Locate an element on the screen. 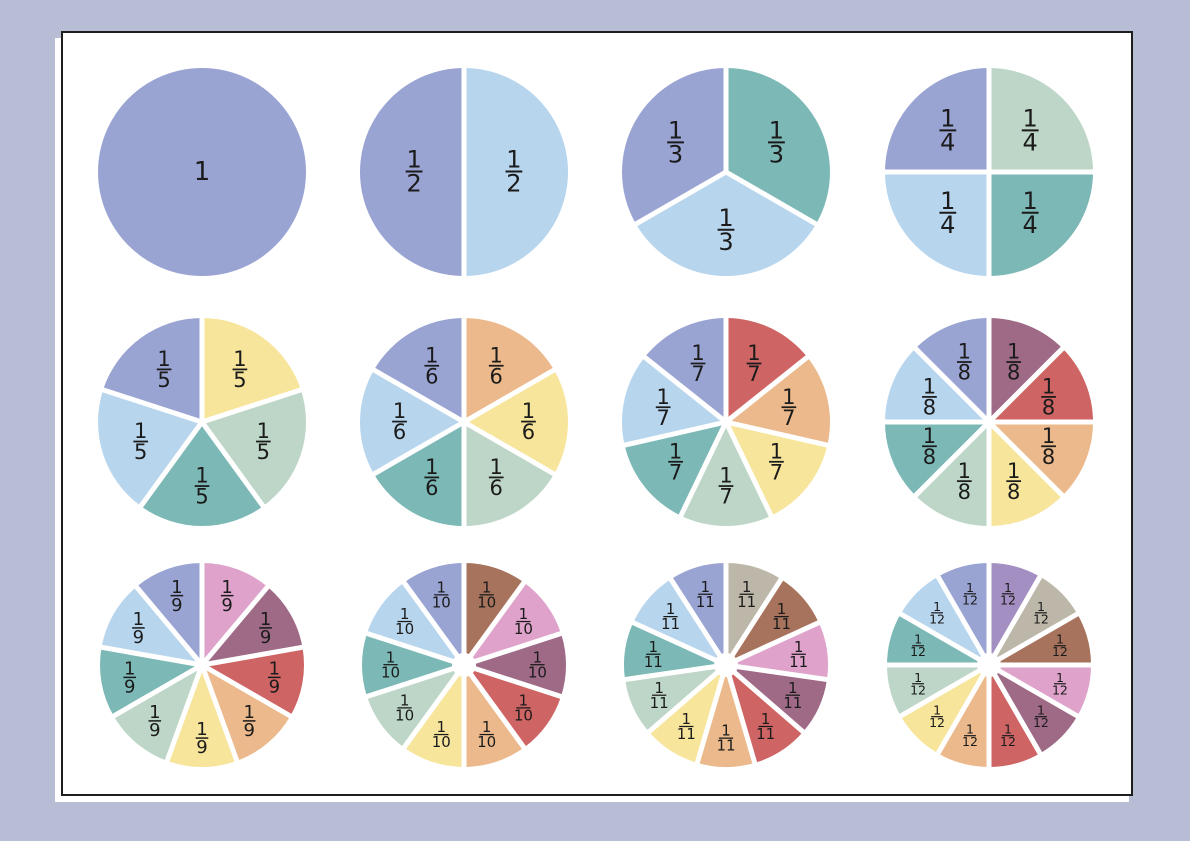 The height and width of the screenshot is (841, 1190). fraction-label-5-of-8: 18 is located at coordinates (964, 481).